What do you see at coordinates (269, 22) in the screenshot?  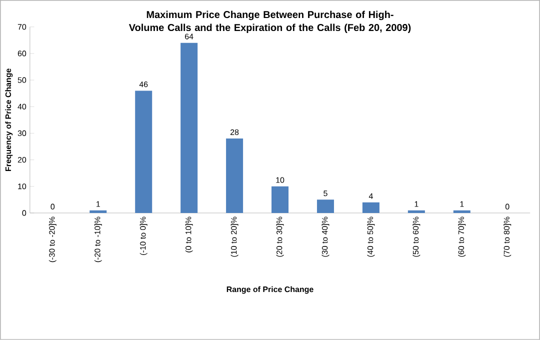 I see `chart-title: Maximum Price Change Between Purchase of High-Volume Calls and the Expiration of the Calls (Feb 20, 2009)` at bounding box center [269, 22].